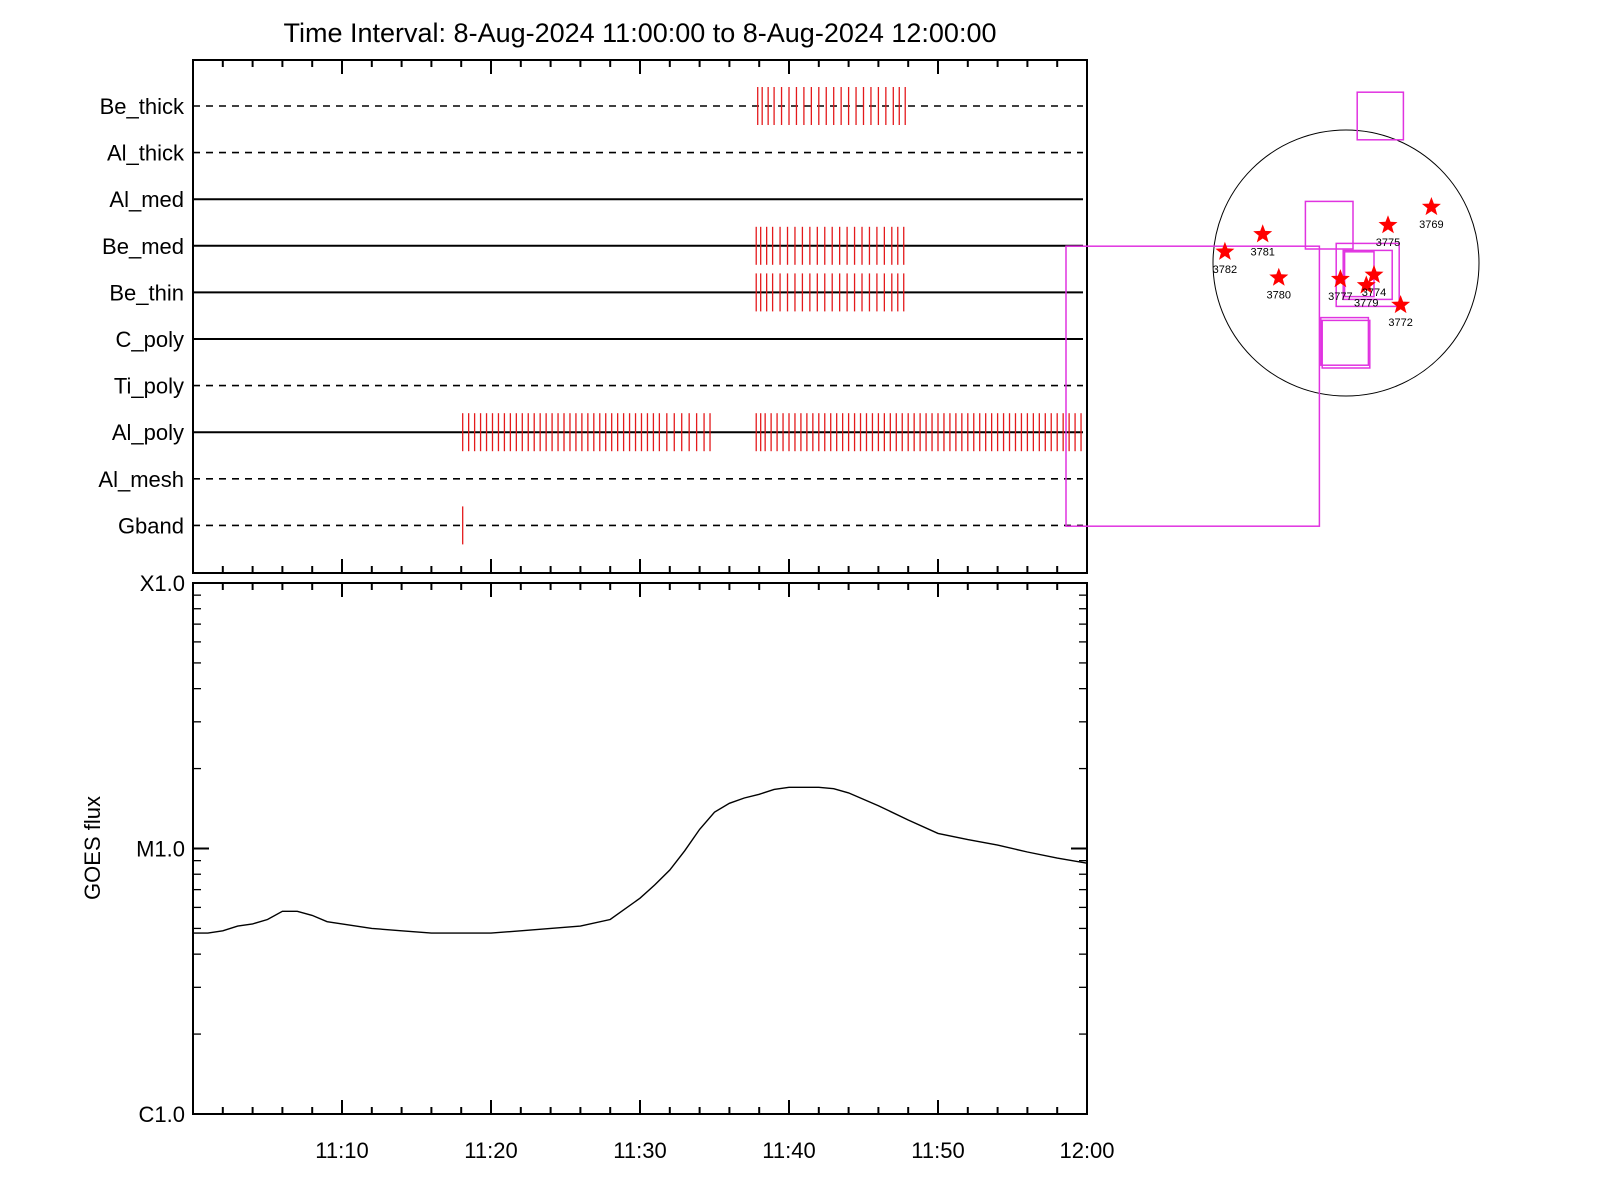  Describe the element at coordinates (1279, 296) in the screenshot. I see `active-region-label: 3780` at that location.